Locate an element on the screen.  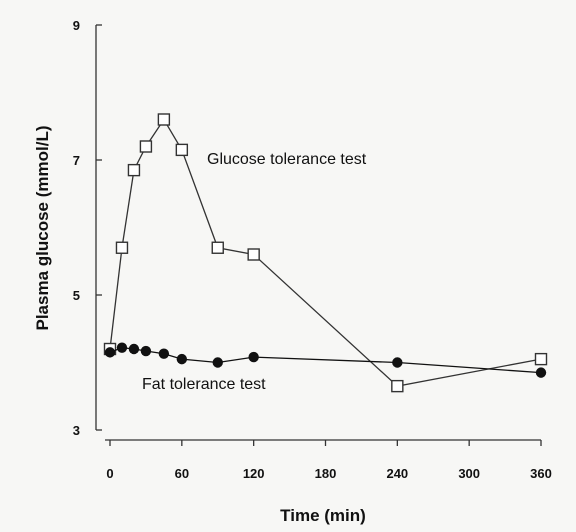
x-ticks: 0 60 120 180 240 300 360 is located at coordinates (329, 460).